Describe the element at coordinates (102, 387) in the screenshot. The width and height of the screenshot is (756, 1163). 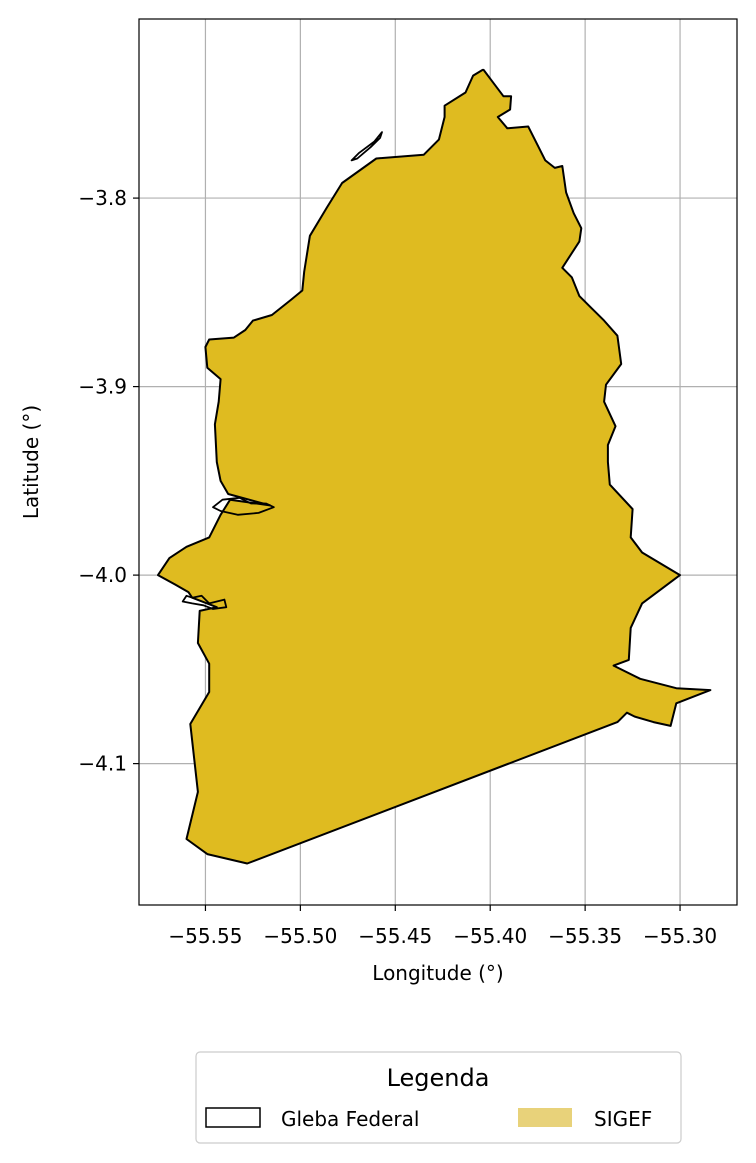
I see `y-tick-label-1: −3.9` at that location.